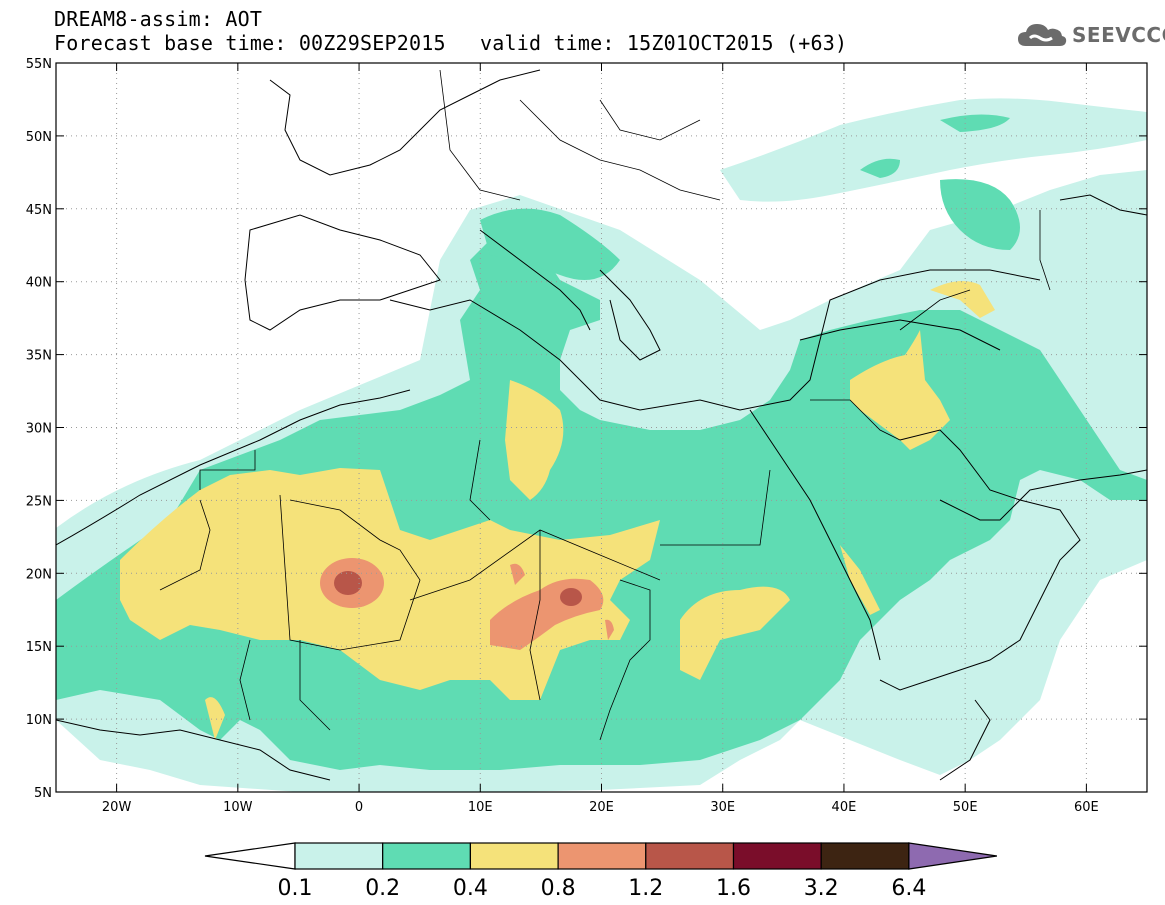 The image size is (1165, 905). What do you see at coordinates (1042, 35) in the screenshot?
I see `cloud-logo-icon` at bounding box center [1042, 35].